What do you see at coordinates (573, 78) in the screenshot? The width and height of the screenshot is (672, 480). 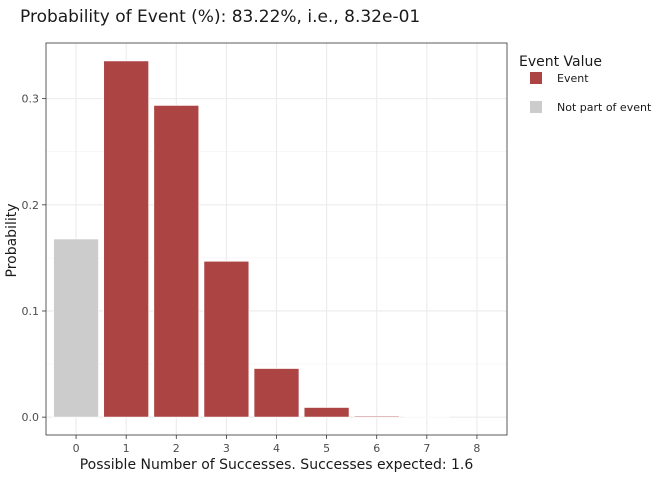 I see `legend-label: Event` at bounding box center [573, 78].